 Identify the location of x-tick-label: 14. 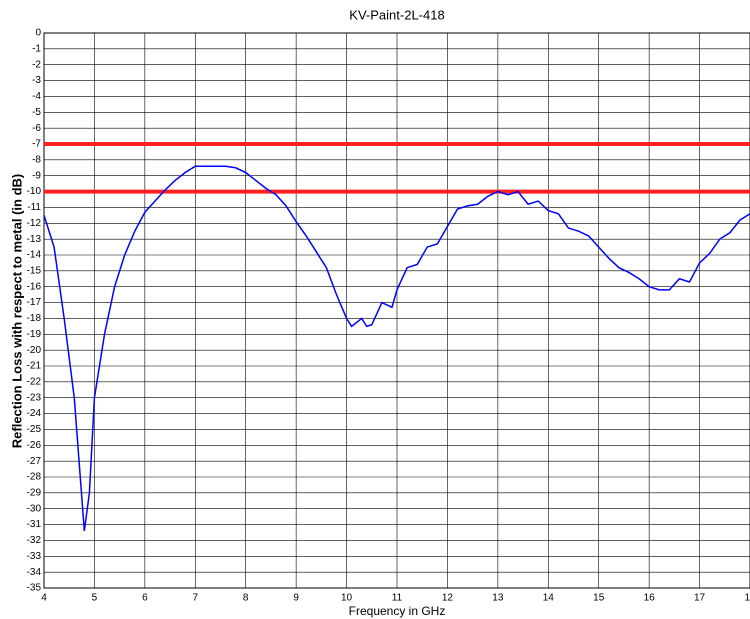
(549, 598).